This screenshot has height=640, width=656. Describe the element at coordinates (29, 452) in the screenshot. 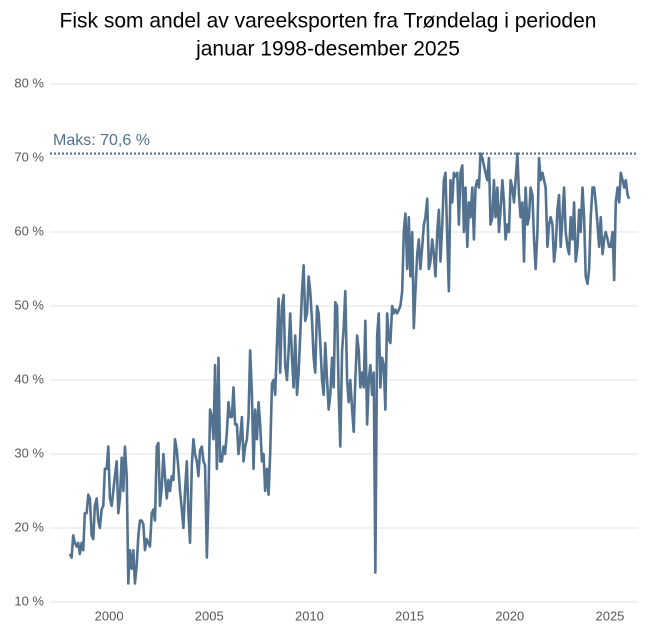

I see `y-tick-label: 30 %` at that location.